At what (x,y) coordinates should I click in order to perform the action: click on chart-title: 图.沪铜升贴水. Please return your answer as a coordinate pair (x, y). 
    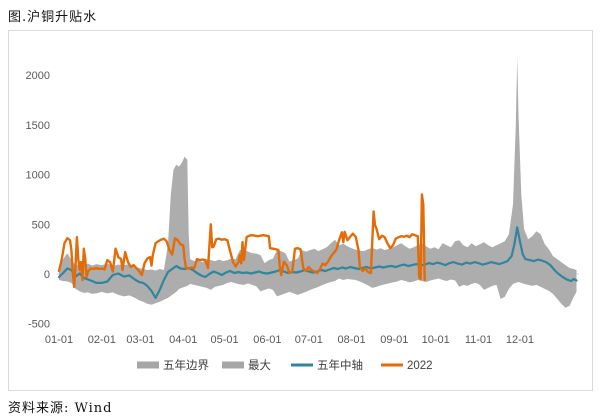
    Looking at the image, I should click on (53, 17).